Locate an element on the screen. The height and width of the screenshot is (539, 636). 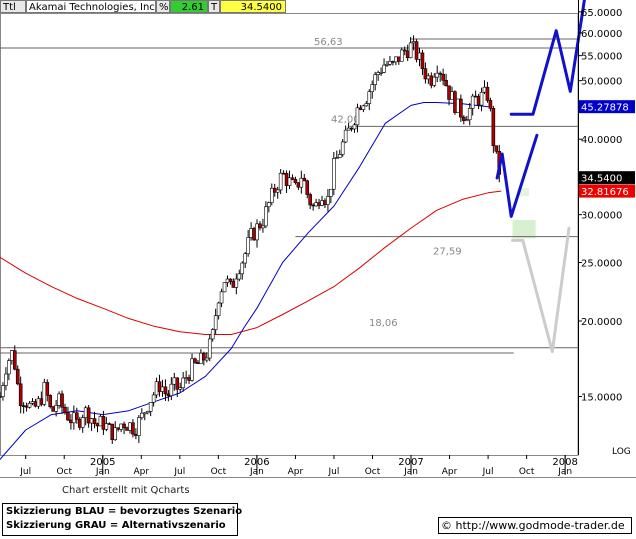
y-scale-label: LOG is located at coordinates (621, 452).